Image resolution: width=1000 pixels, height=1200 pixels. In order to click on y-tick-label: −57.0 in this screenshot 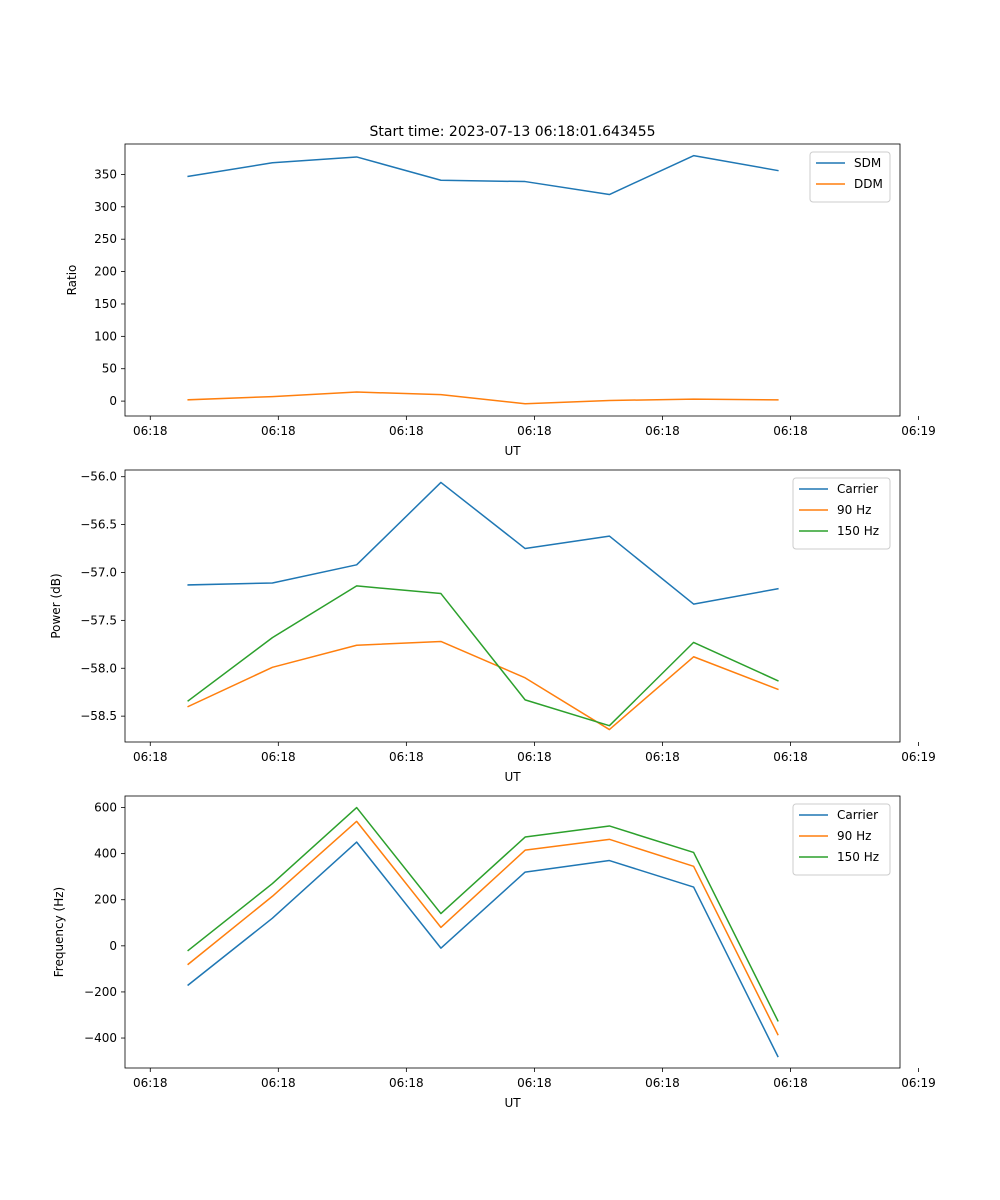, I will do `click(98, 572)`.